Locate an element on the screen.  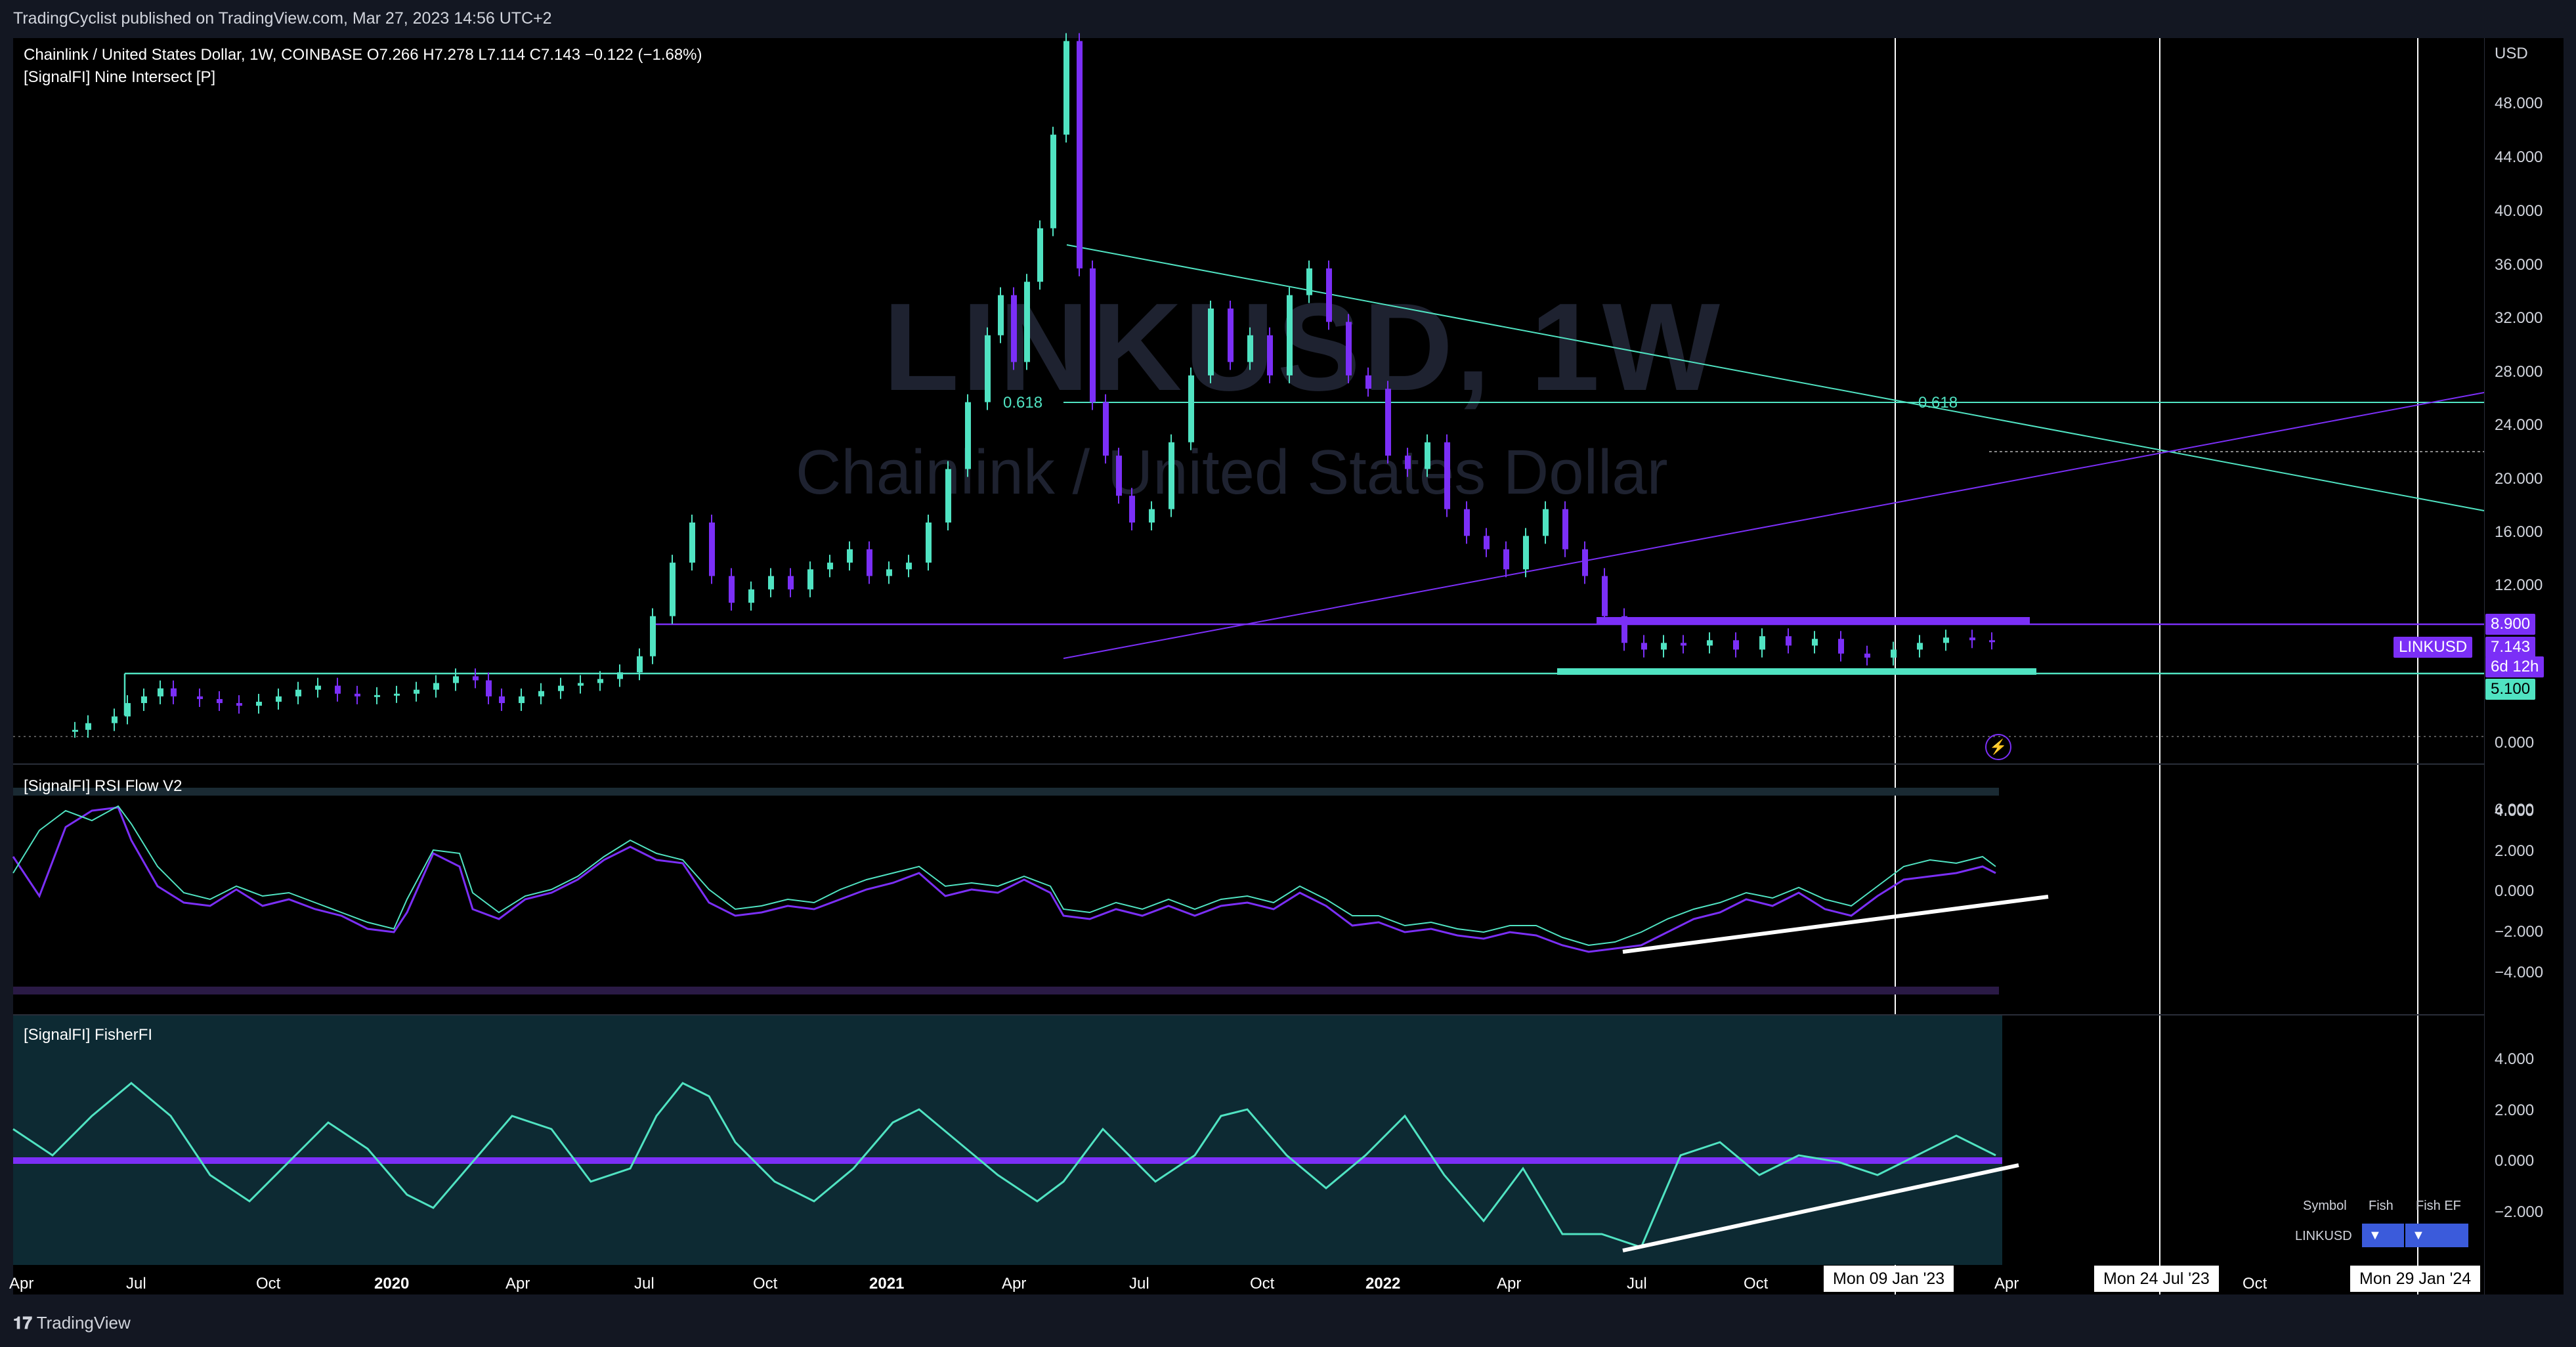
tradingview-logo: 𝟏𝟕 TradingView is located at coordinates (72, 1323).